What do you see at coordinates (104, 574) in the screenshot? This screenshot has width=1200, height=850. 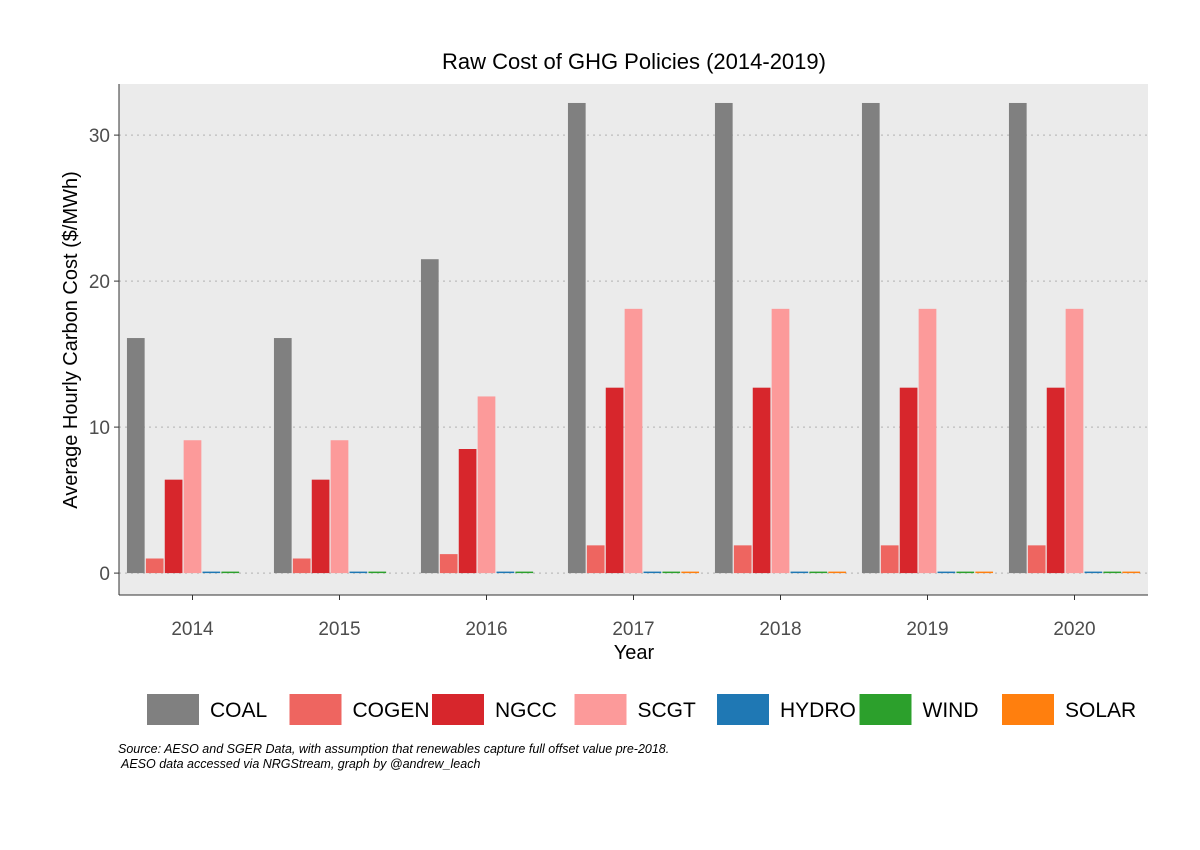 I see `y-tick-label: 0` at bounding box center [104, 574].